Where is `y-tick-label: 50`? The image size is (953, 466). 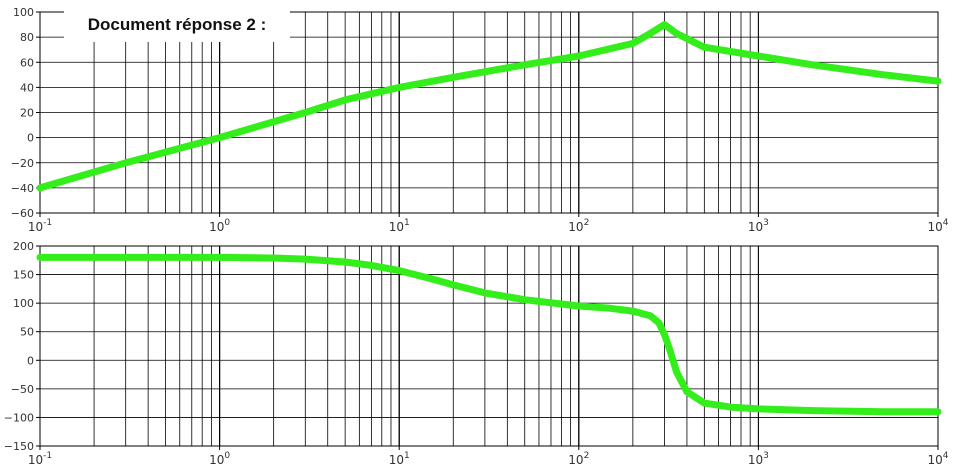 y-tick-label: 50 is located at coordinates (27, 332).